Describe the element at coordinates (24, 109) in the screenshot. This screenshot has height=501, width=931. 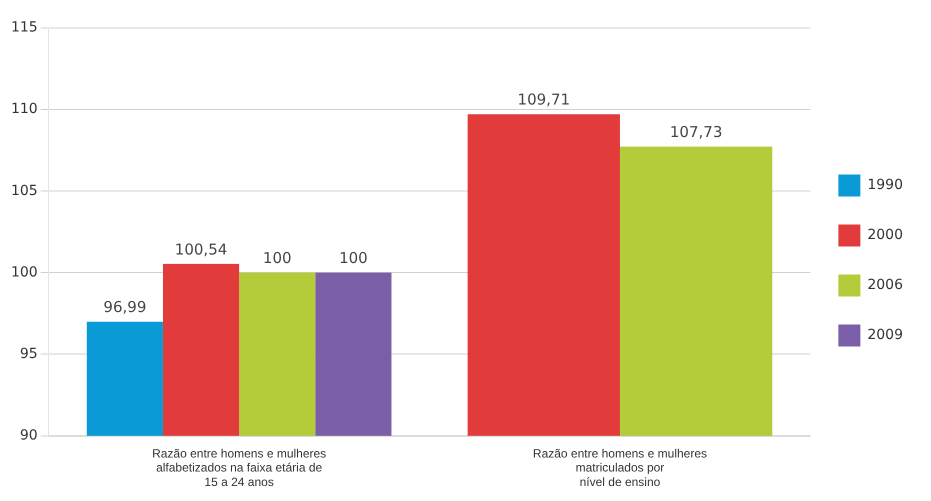
I see `y-tick-label: 110` at that location.